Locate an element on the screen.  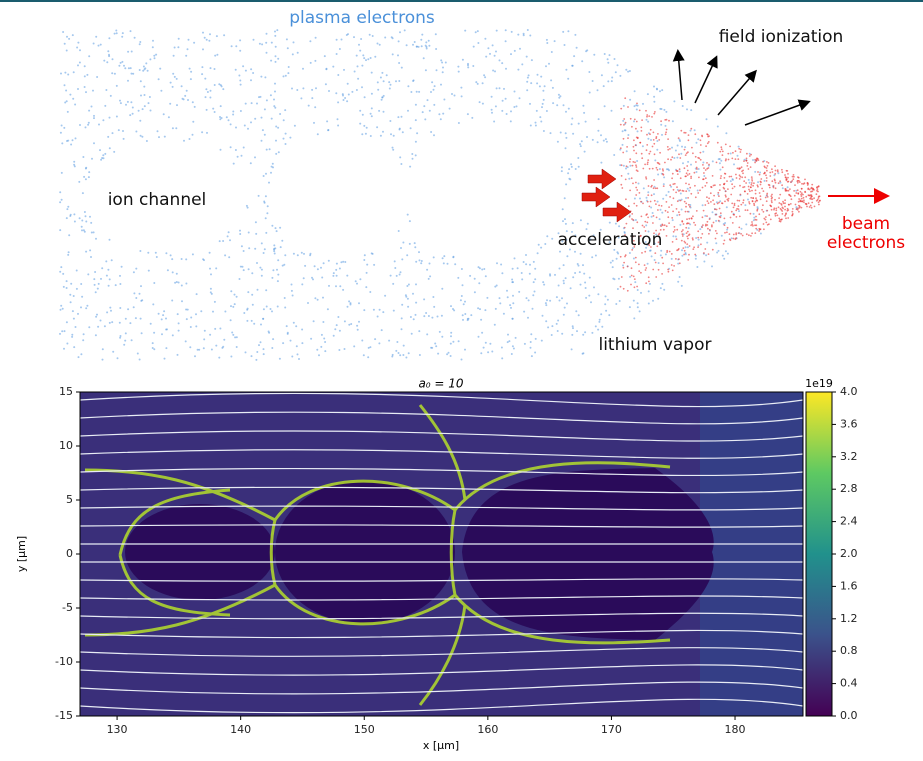
plot-title: a₀ = 10 is located at coordinates (440, 384).